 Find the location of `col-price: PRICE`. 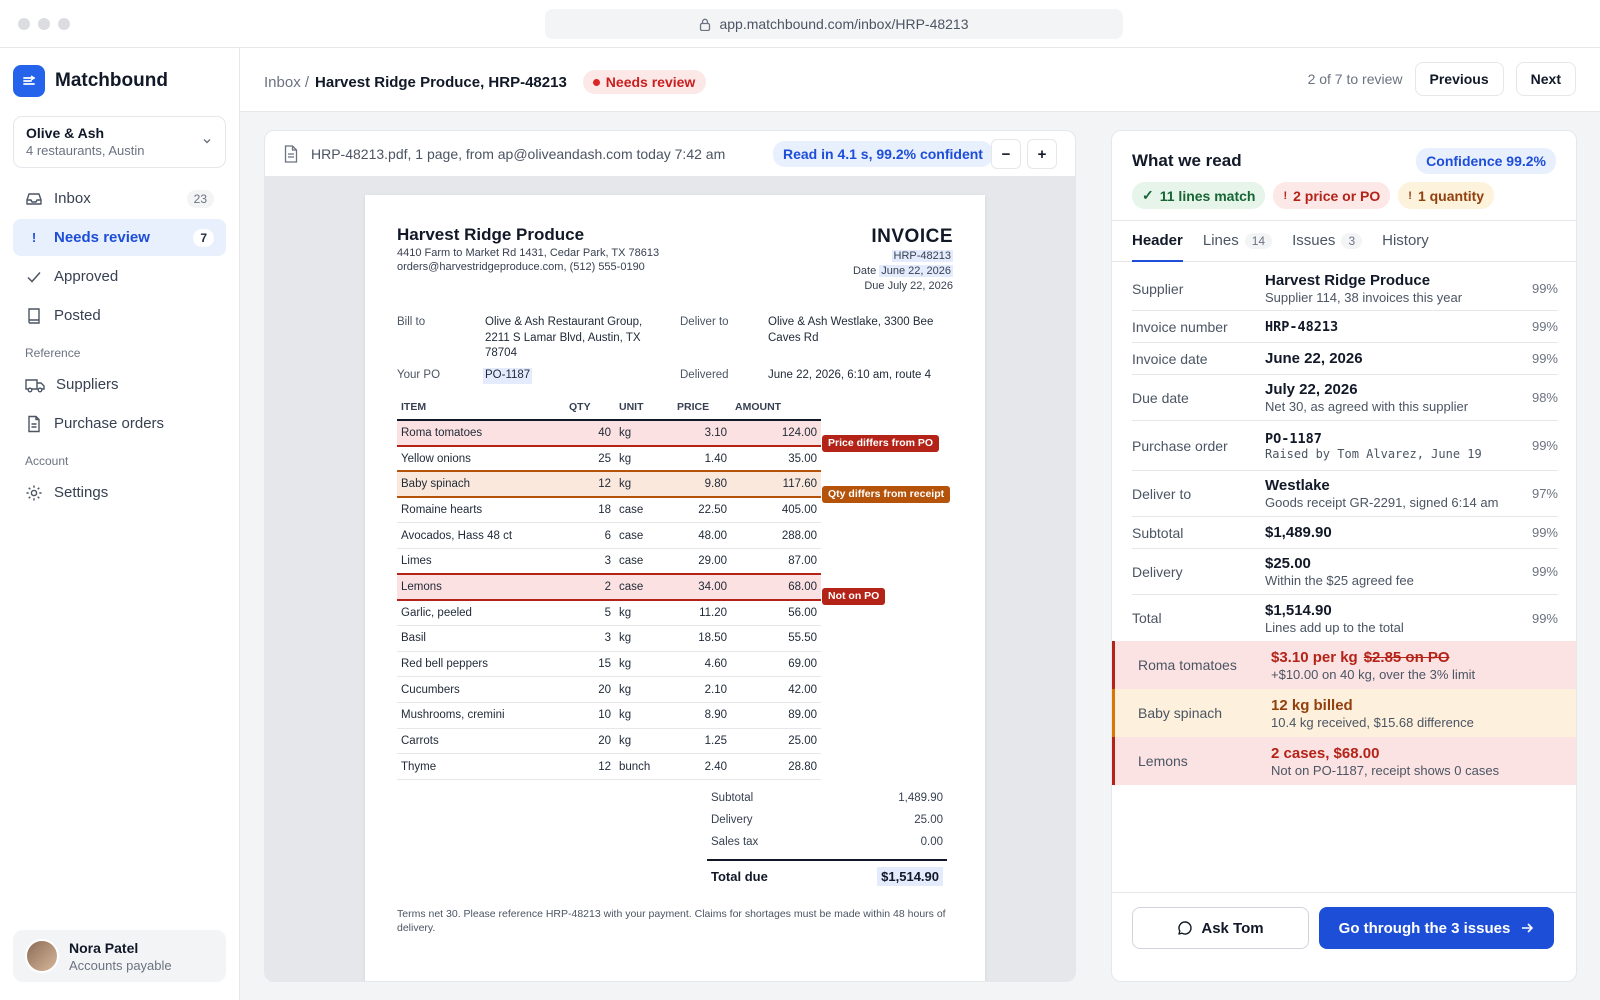

col-price: PRICE is located at coordinates (702, 411).